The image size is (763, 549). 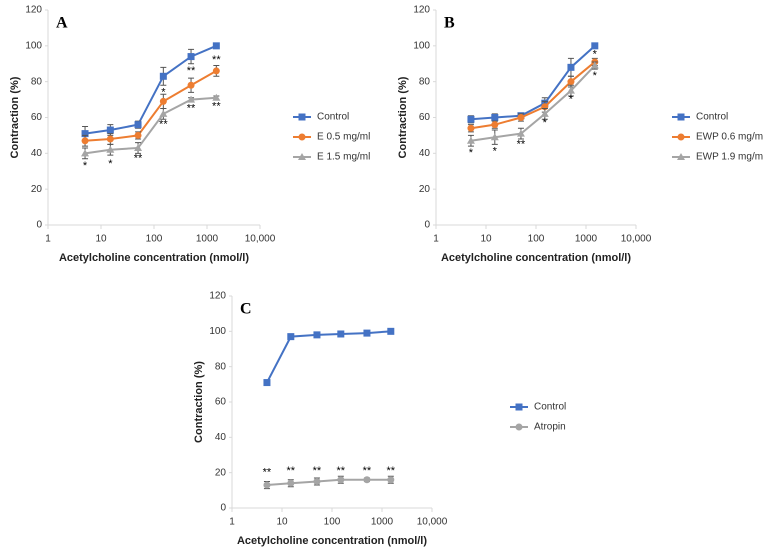 What do you see at coordinates (550, 427) in the screenshot?
I see `legend-label: Atropin` at bounding box center [550, 427].